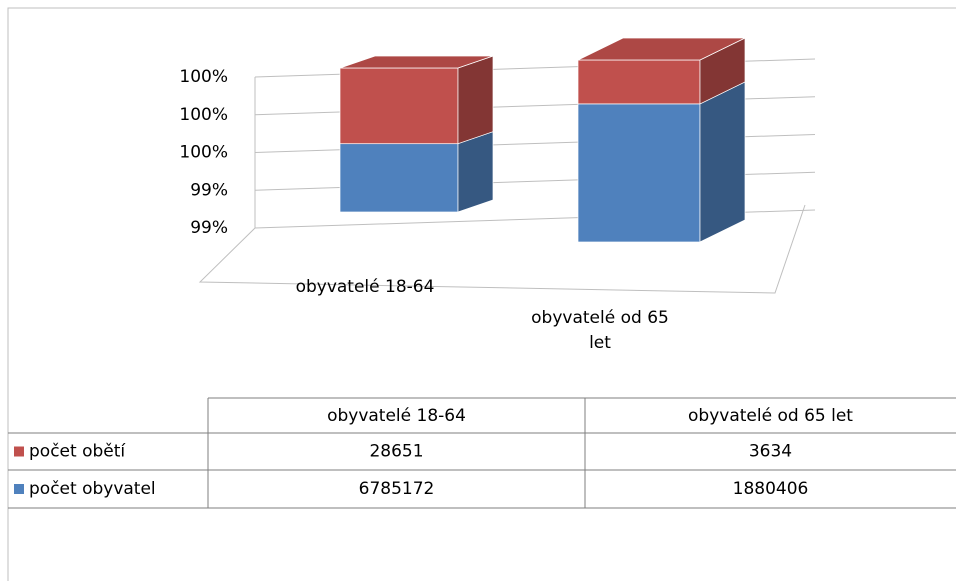 The image size is (956, 581). I want to click on table-cell: 3634, so click(770, 452).